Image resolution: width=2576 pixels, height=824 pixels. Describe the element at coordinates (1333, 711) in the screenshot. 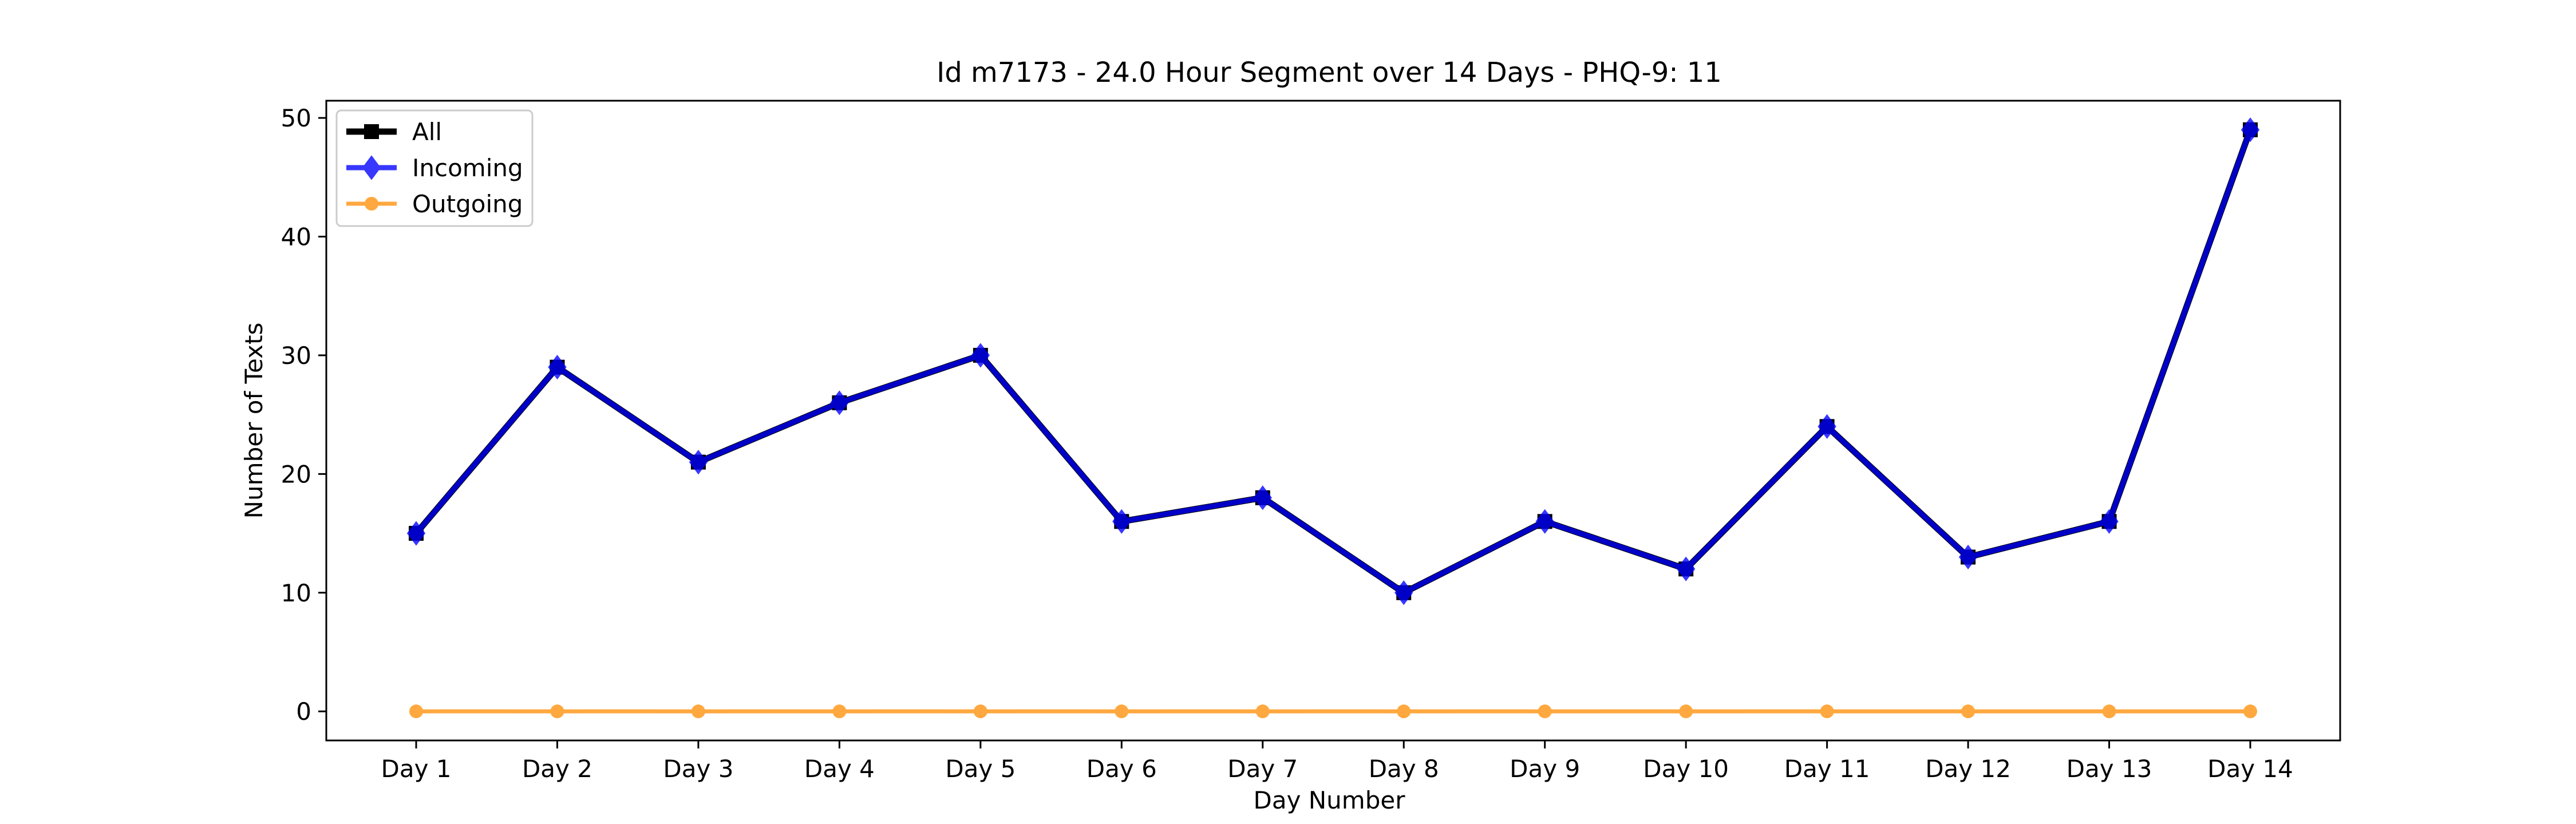

I see `series-outgoing` at that location.